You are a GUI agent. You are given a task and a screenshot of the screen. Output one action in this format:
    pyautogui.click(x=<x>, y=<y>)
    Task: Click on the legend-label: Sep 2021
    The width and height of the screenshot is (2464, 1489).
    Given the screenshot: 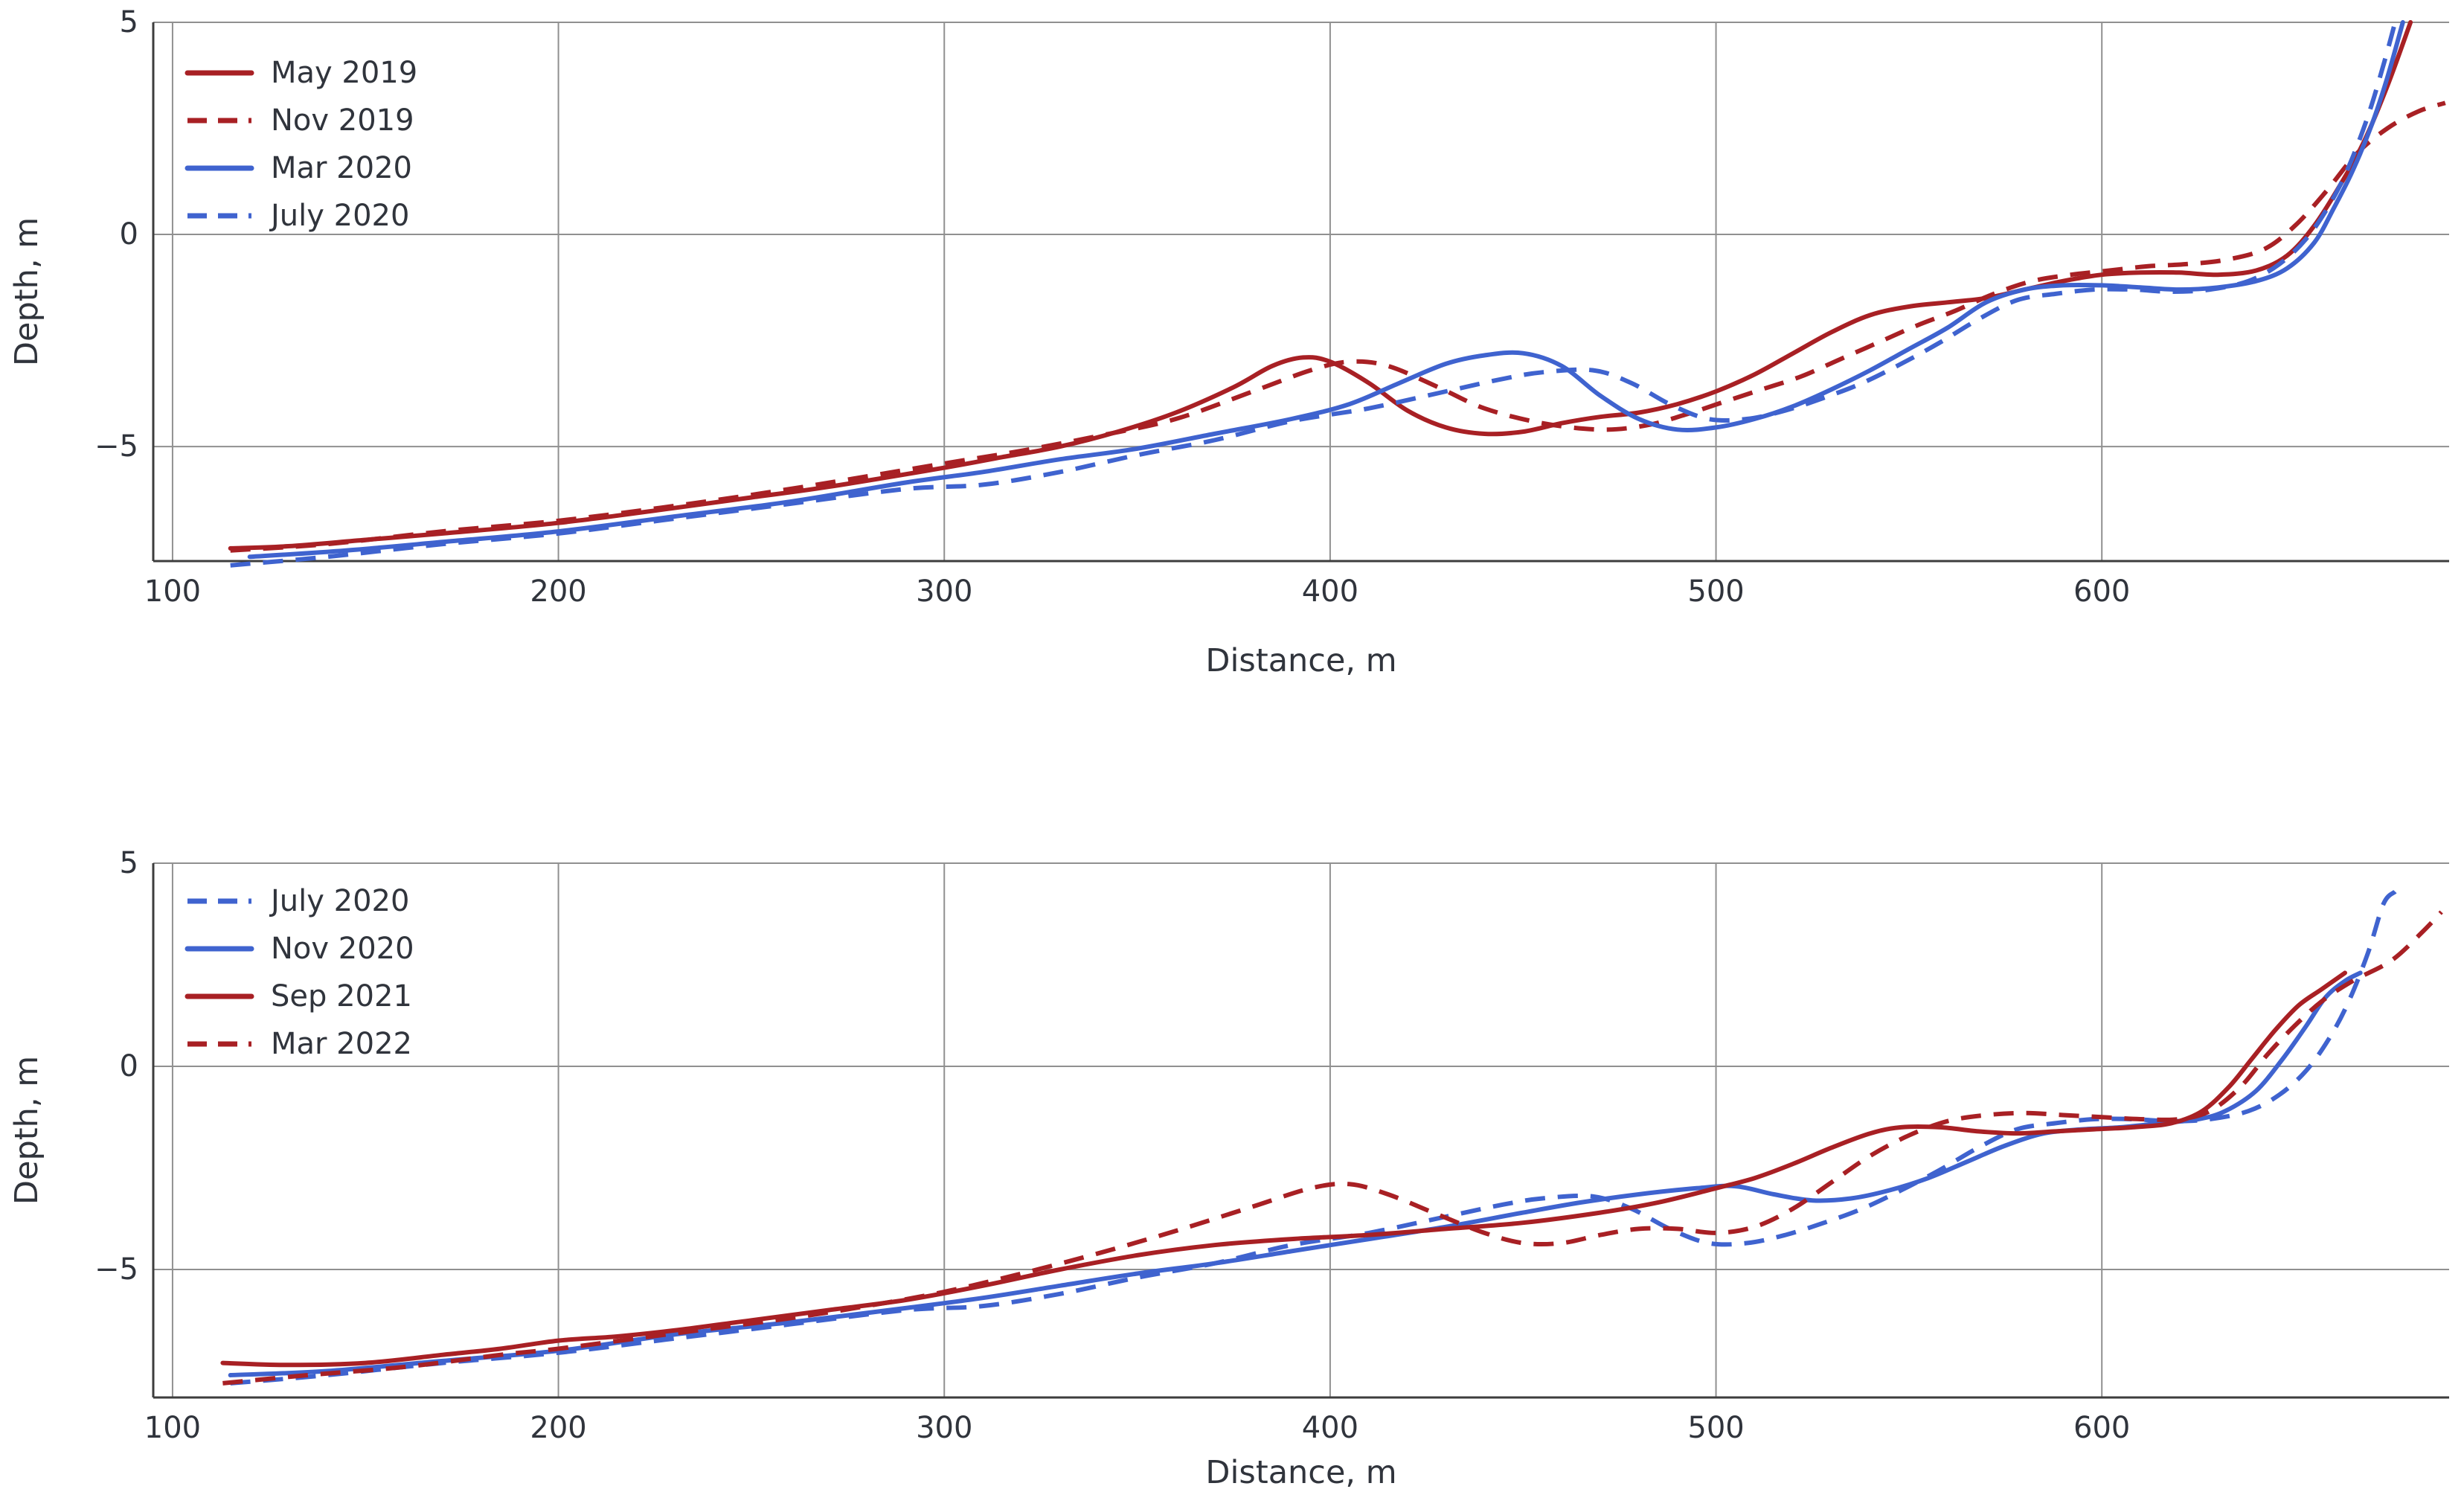 What is the action you would take?
    pyautogui.click(x=341, y=996)
    